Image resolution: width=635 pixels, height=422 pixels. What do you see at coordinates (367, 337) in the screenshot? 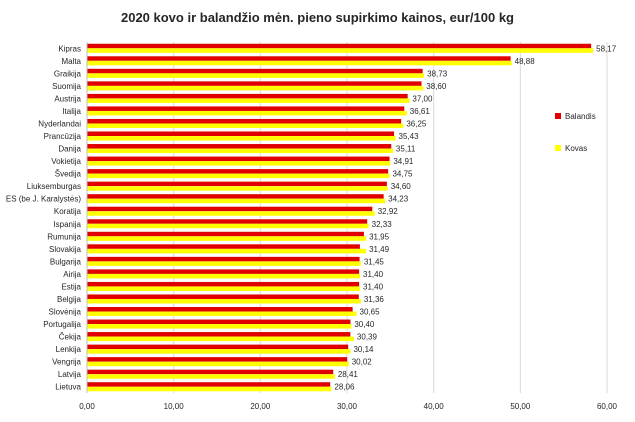
I see `data-label: 30,39` at bounding box center [367, 337].